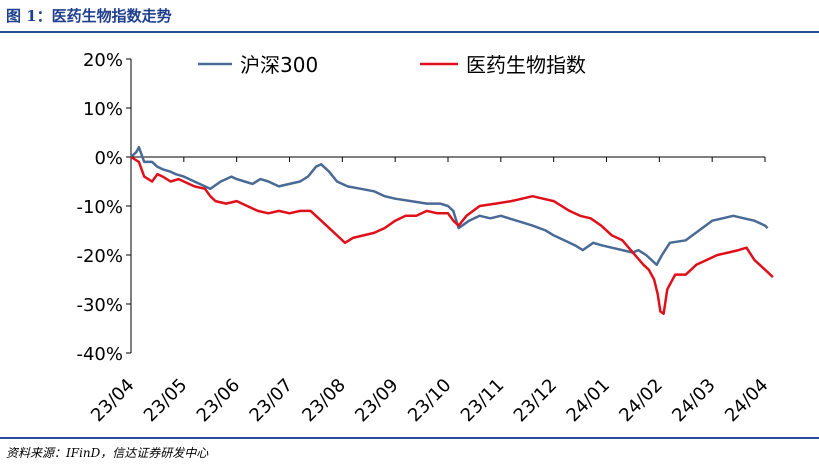 Image resolution: width=819 pixels, height=469 pixels. Describe the element at coordinates (103, 60) in the screenshot. I see `y-tick-label: 20%` at that location.